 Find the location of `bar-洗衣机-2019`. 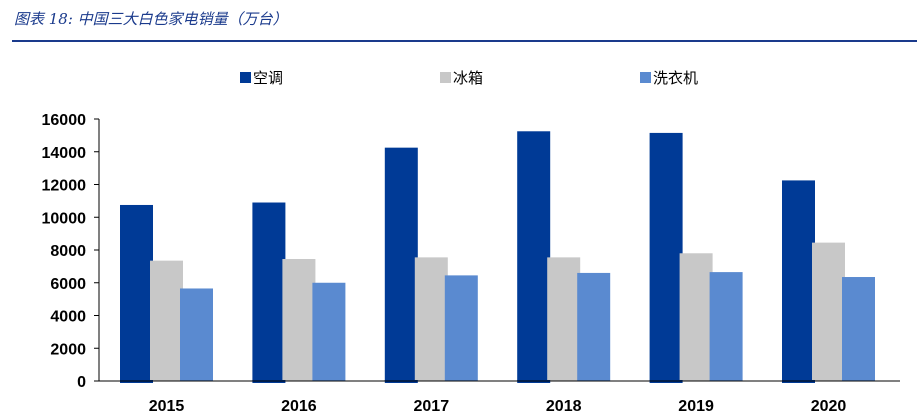

bar-洗衣机-2019 is located at coordinates (726, 326).